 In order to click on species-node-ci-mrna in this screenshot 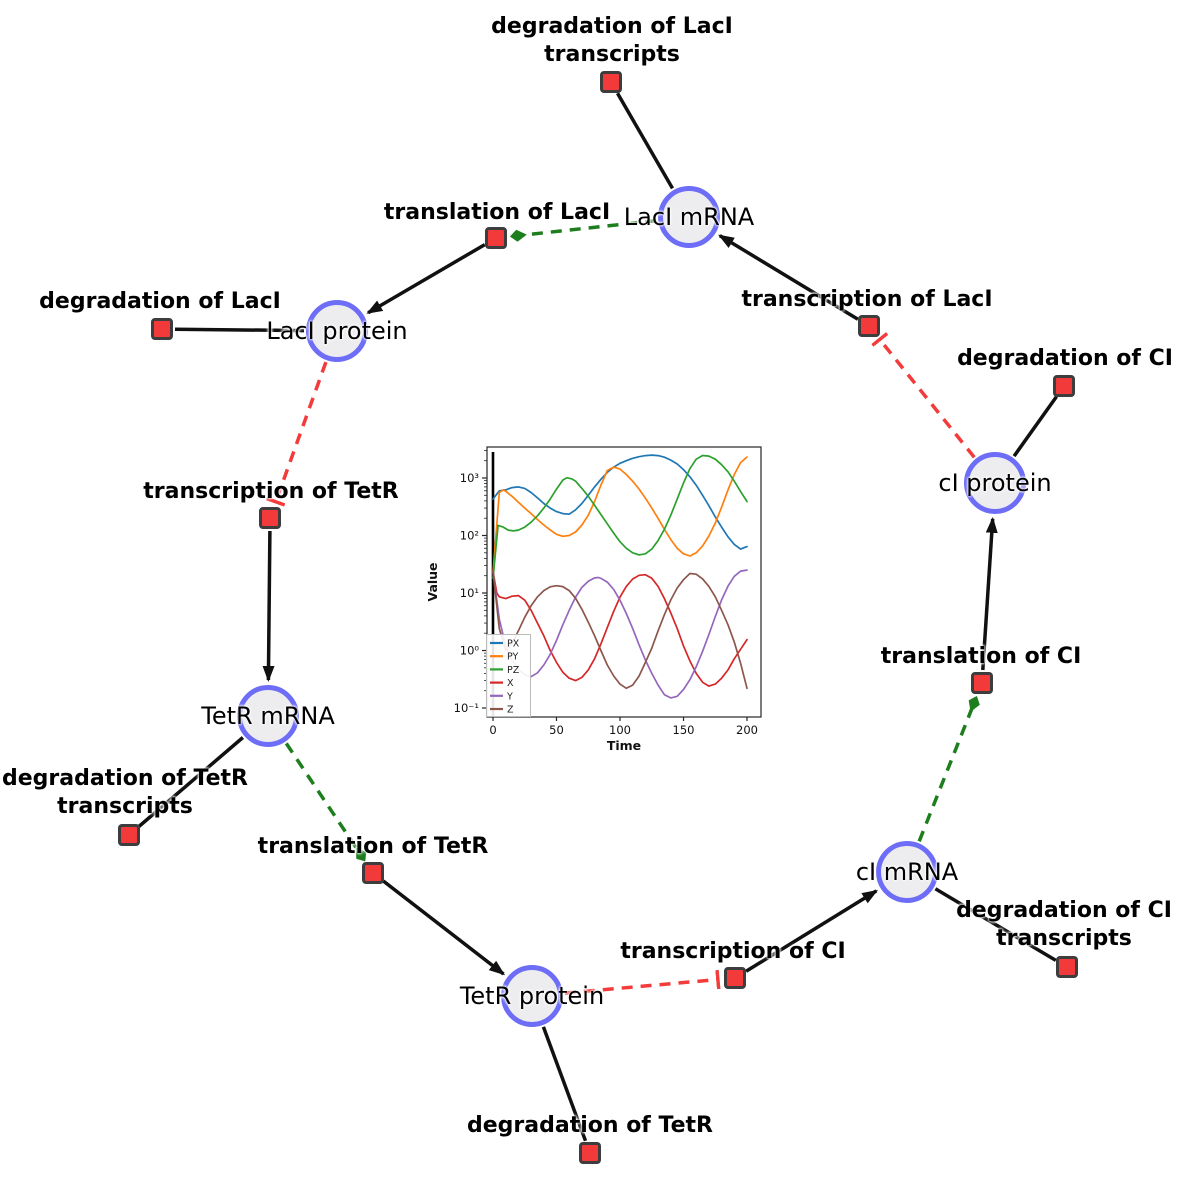, I will do `click(907, 872)`.